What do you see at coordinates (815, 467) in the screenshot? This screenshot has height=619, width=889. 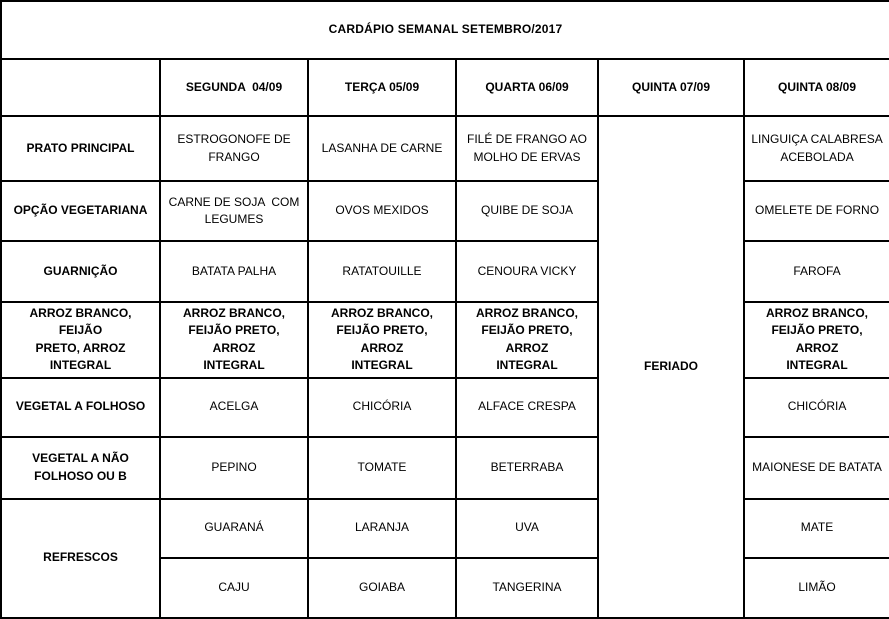 I see `menu-cell: MAIONESE DE BATATA` at bounding box center [815, 467].